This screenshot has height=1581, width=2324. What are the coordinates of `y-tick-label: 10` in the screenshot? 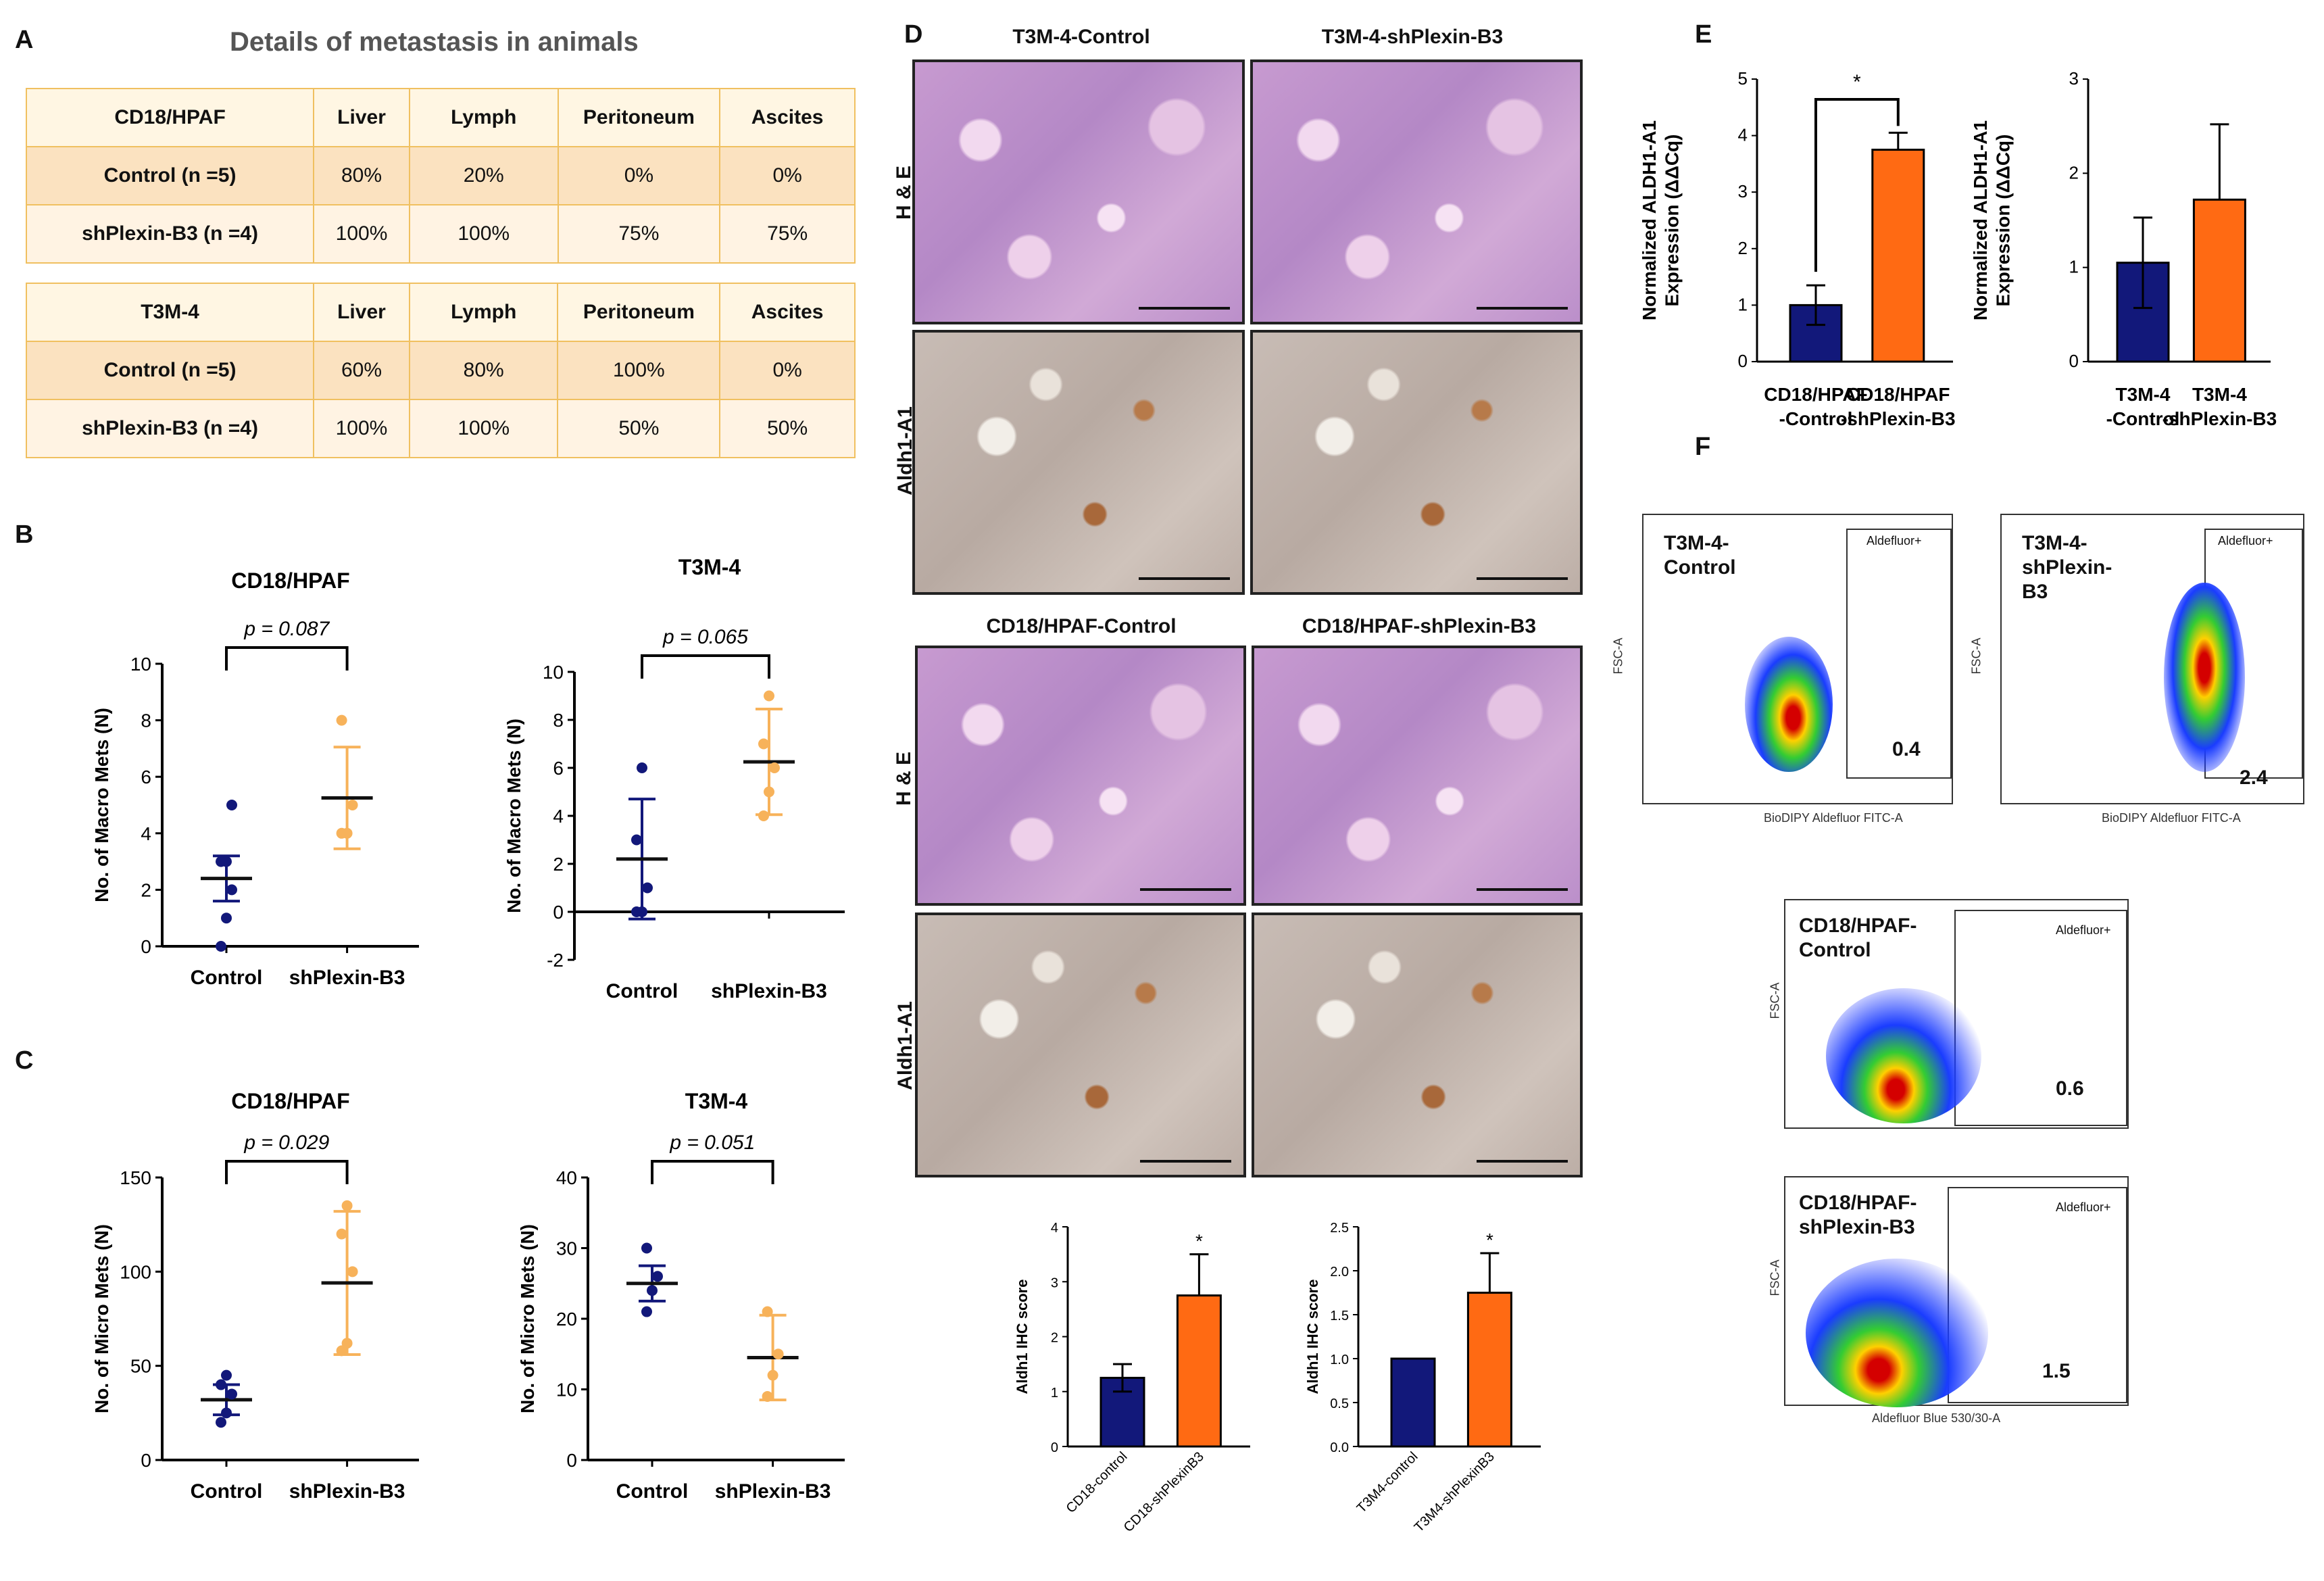 It's located at (140, 664).